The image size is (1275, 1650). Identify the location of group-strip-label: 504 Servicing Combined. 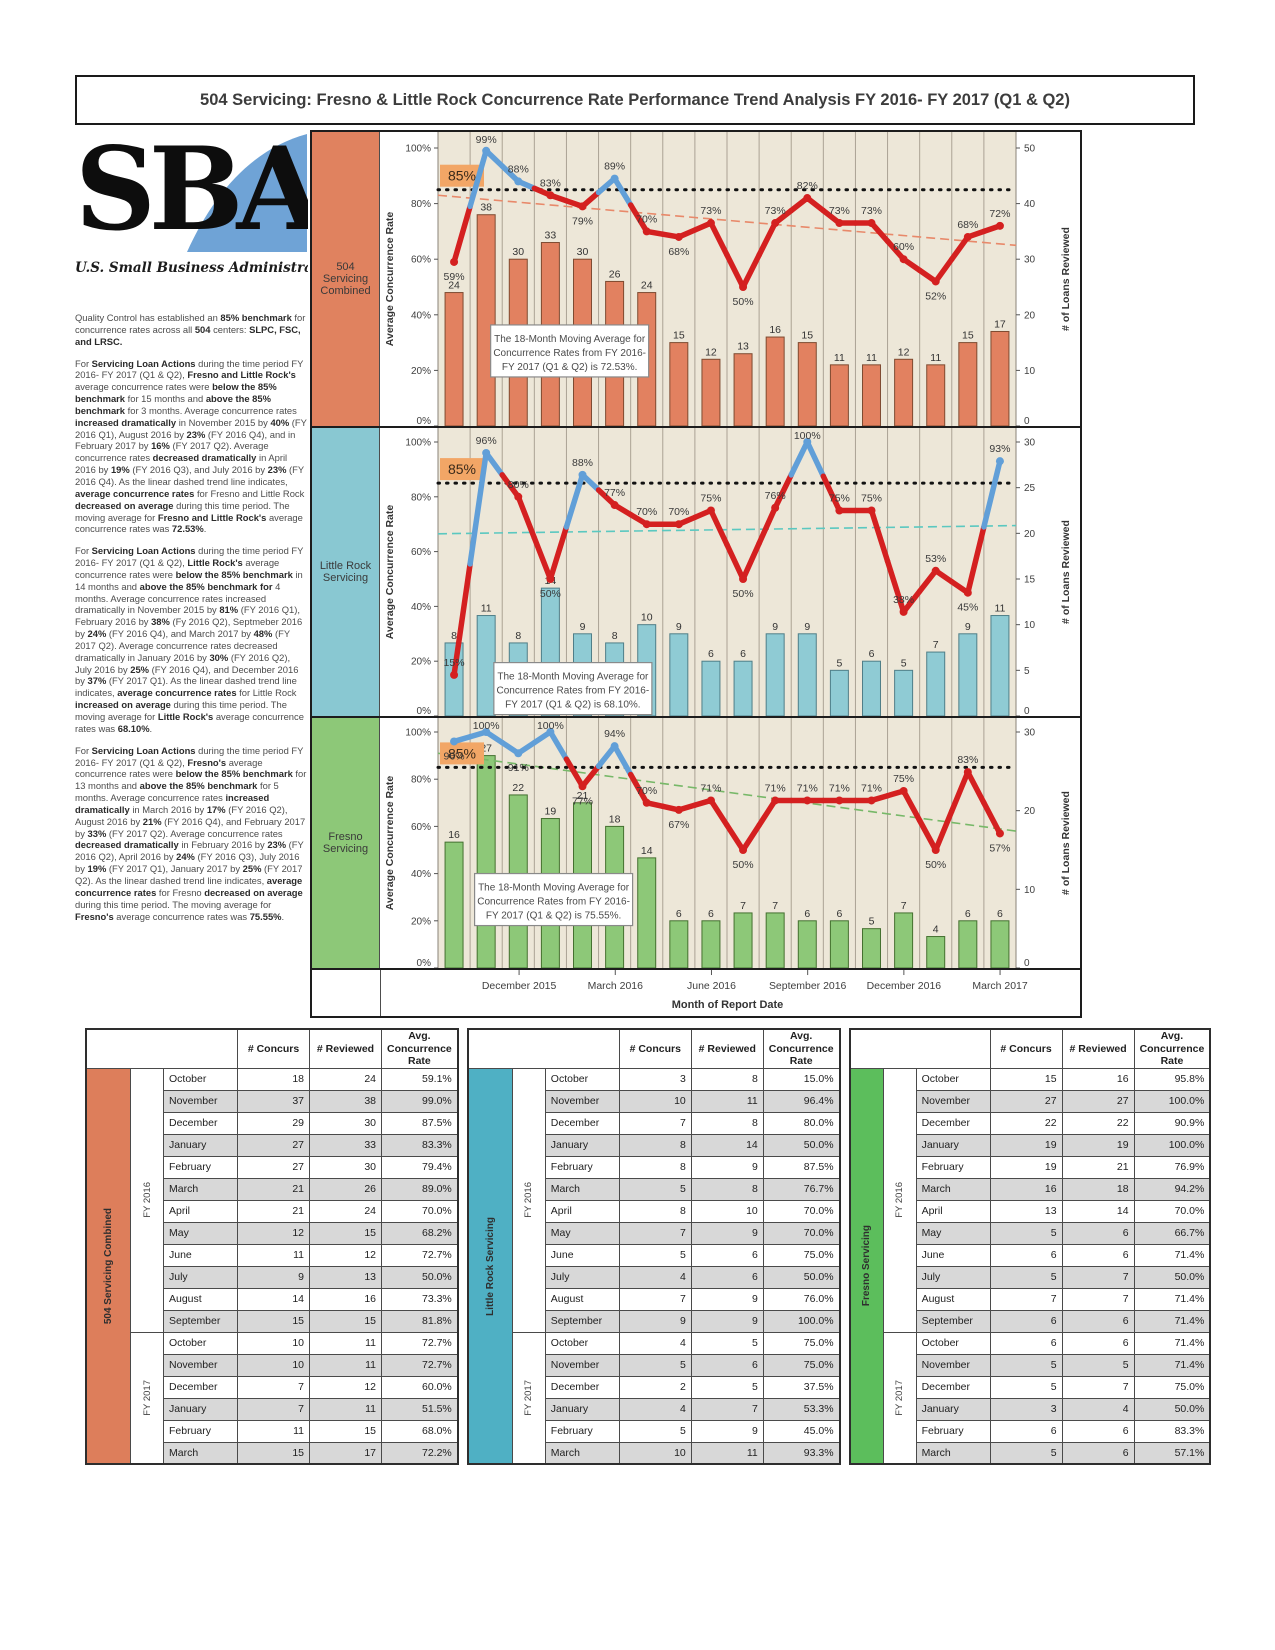
(108, 1266).